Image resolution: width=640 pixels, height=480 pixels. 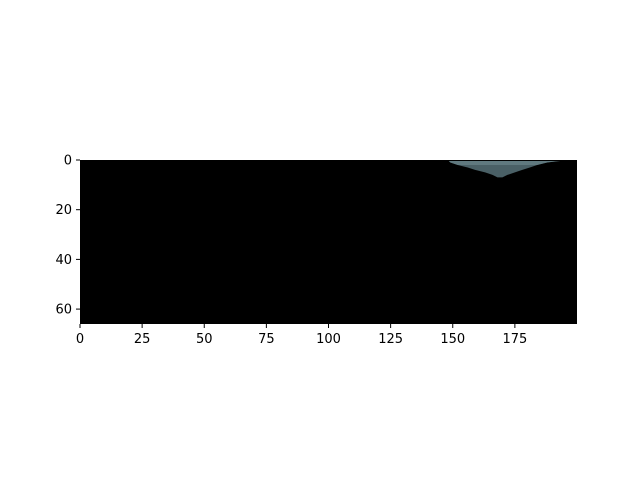 I want to click on x-tick-label: 0, so click(x=80, y=339).